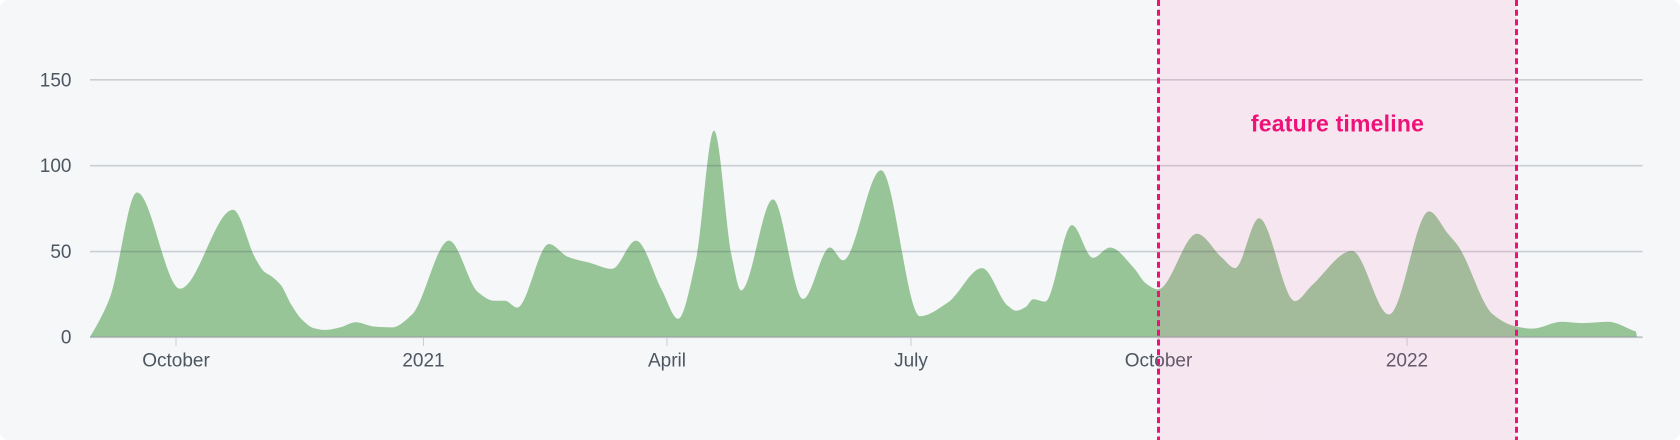  Describe the element at coordinates (1407, 361) in the screenshot. I see `svg-text: 2022` at that location.